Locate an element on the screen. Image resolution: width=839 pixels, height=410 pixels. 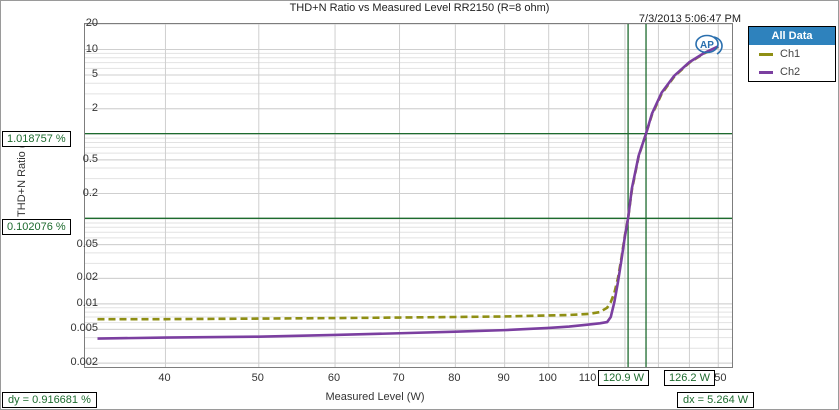
x-tick-label: 40 is located at coordinates (164, 378).